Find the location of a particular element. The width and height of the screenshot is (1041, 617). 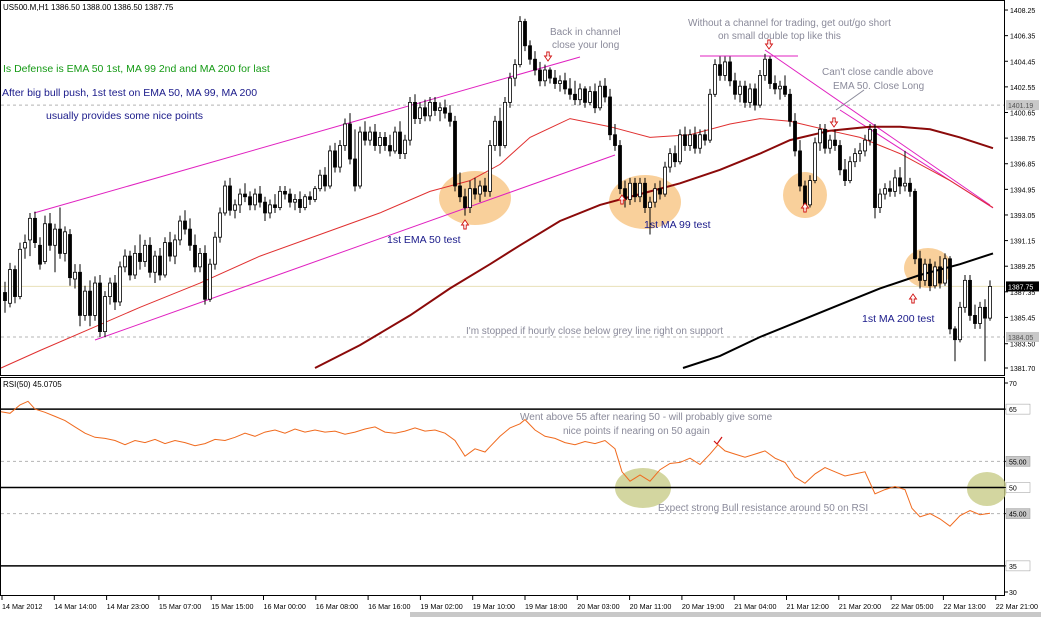

price-tick-label: 1383.50 is located at coordinates (1022, 345).